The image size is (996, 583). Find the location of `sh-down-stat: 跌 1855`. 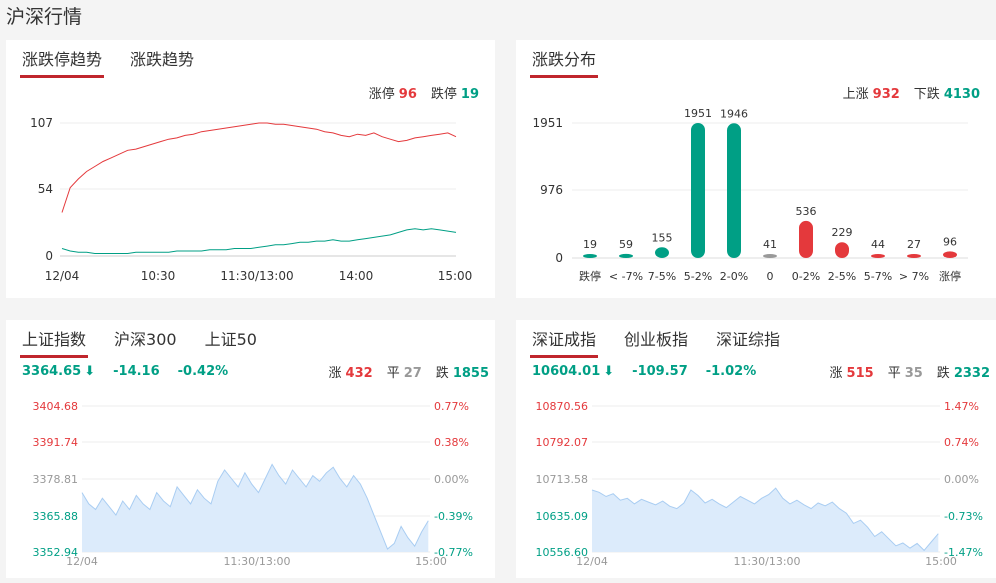

sh-down-stat: 跌 1855 is located at coordinates (462, 371).